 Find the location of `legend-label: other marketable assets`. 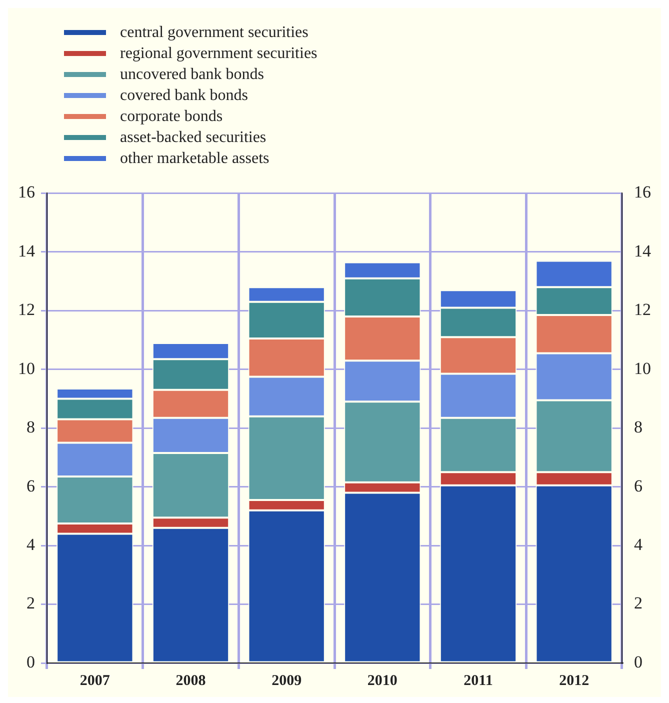

legend-label: other marketable assets is located at coordinates (195, 159).